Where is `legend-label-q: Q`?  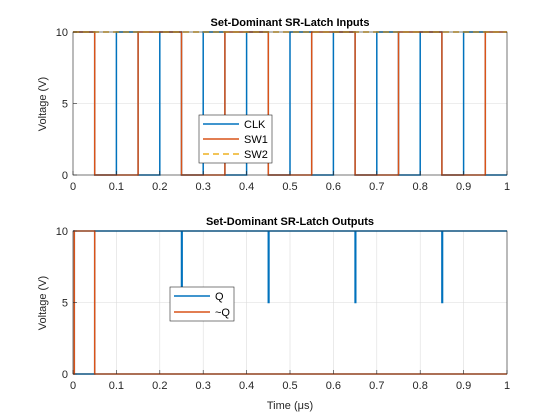 legend-label-q: Q is located at coordinates (219, 297).